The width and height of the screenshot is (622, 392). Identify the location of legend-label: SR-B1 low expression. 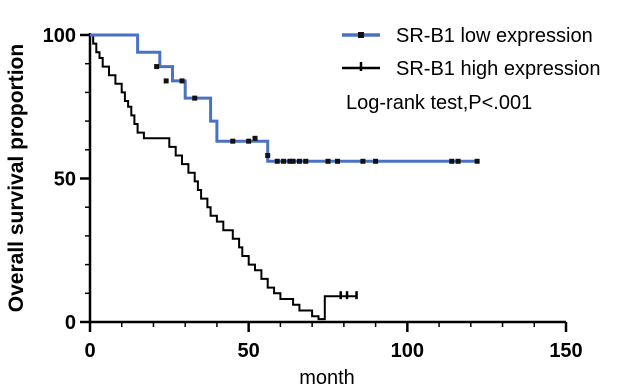
(494, 36).